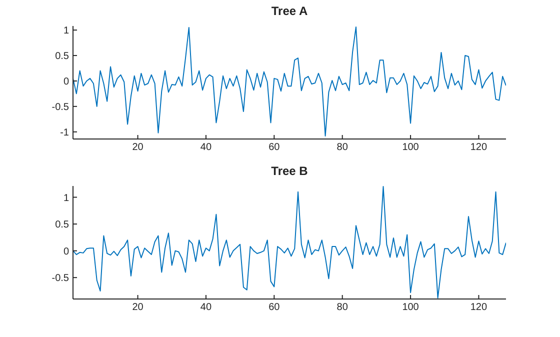 The width and height of the screenshot is (560, 337). I want to click on chart-title: Tree A, so click(289, 11).